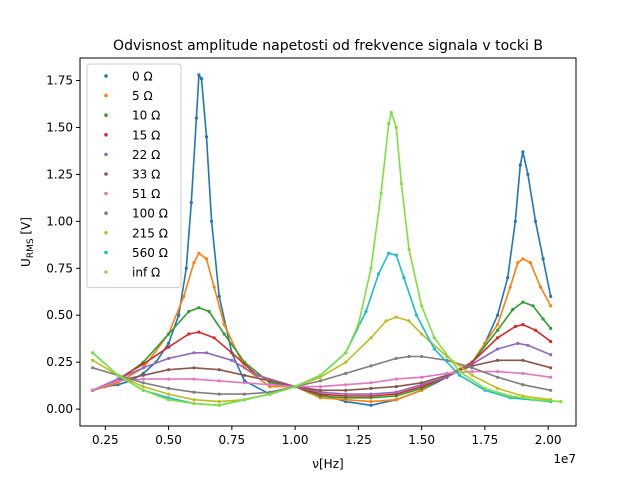  What do you see at coordinates (59, 81) in the screenshot?
I see `y-tick-label-7: 1.75` at bounding box center [59, 81].